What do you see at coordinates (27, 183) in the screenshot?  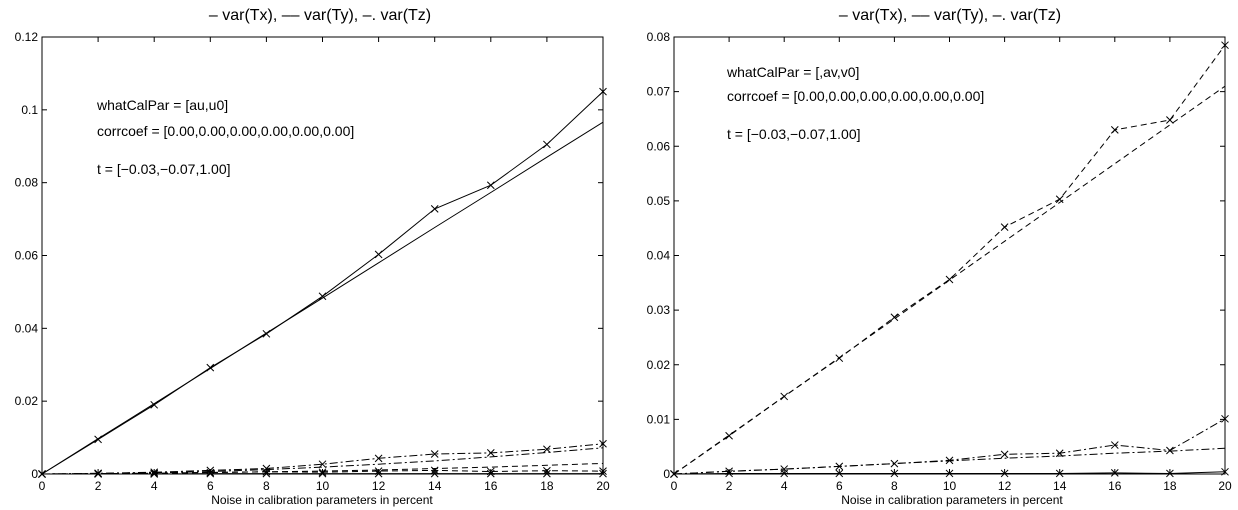 I see `chart-left-ytick-label: 0.08` at bounding box center [27, 183].